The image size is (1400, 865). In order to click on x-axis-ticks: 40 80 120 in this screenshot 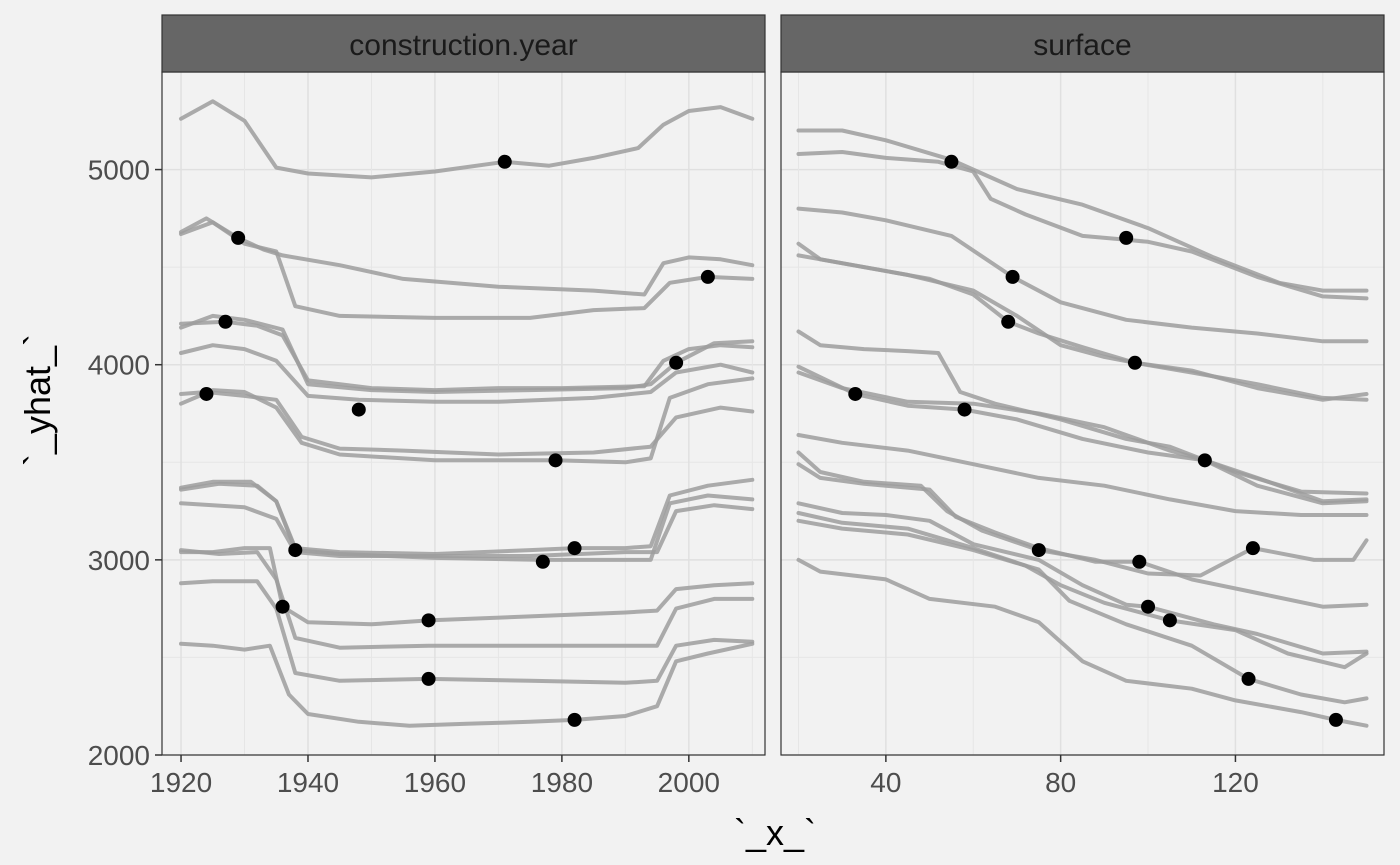, I will do `click(1064, 776)`.